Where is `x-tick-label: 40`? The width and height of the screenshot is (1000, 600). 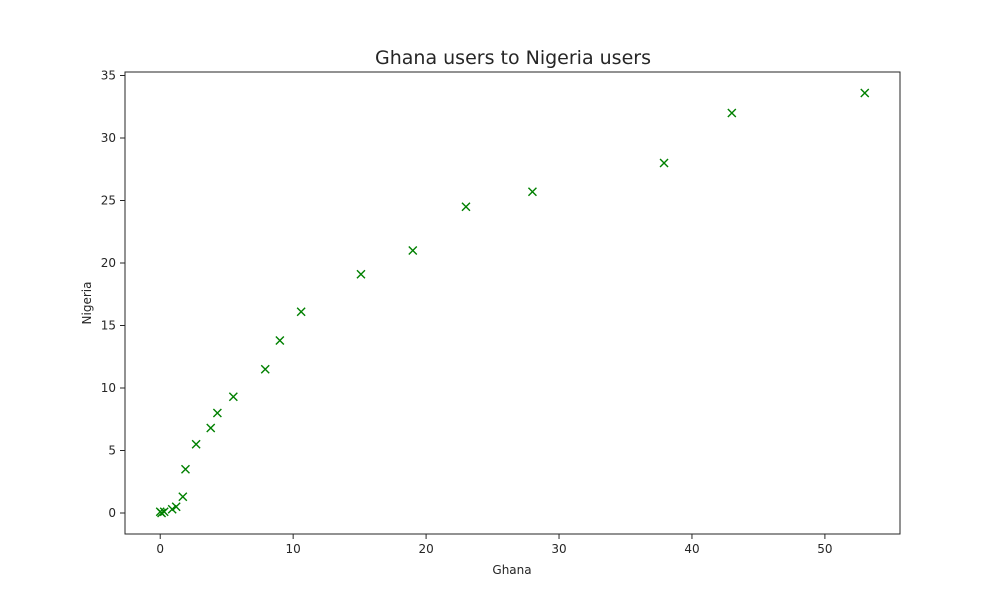
x-tick-label: 40 is located at coordinates (691, 549).